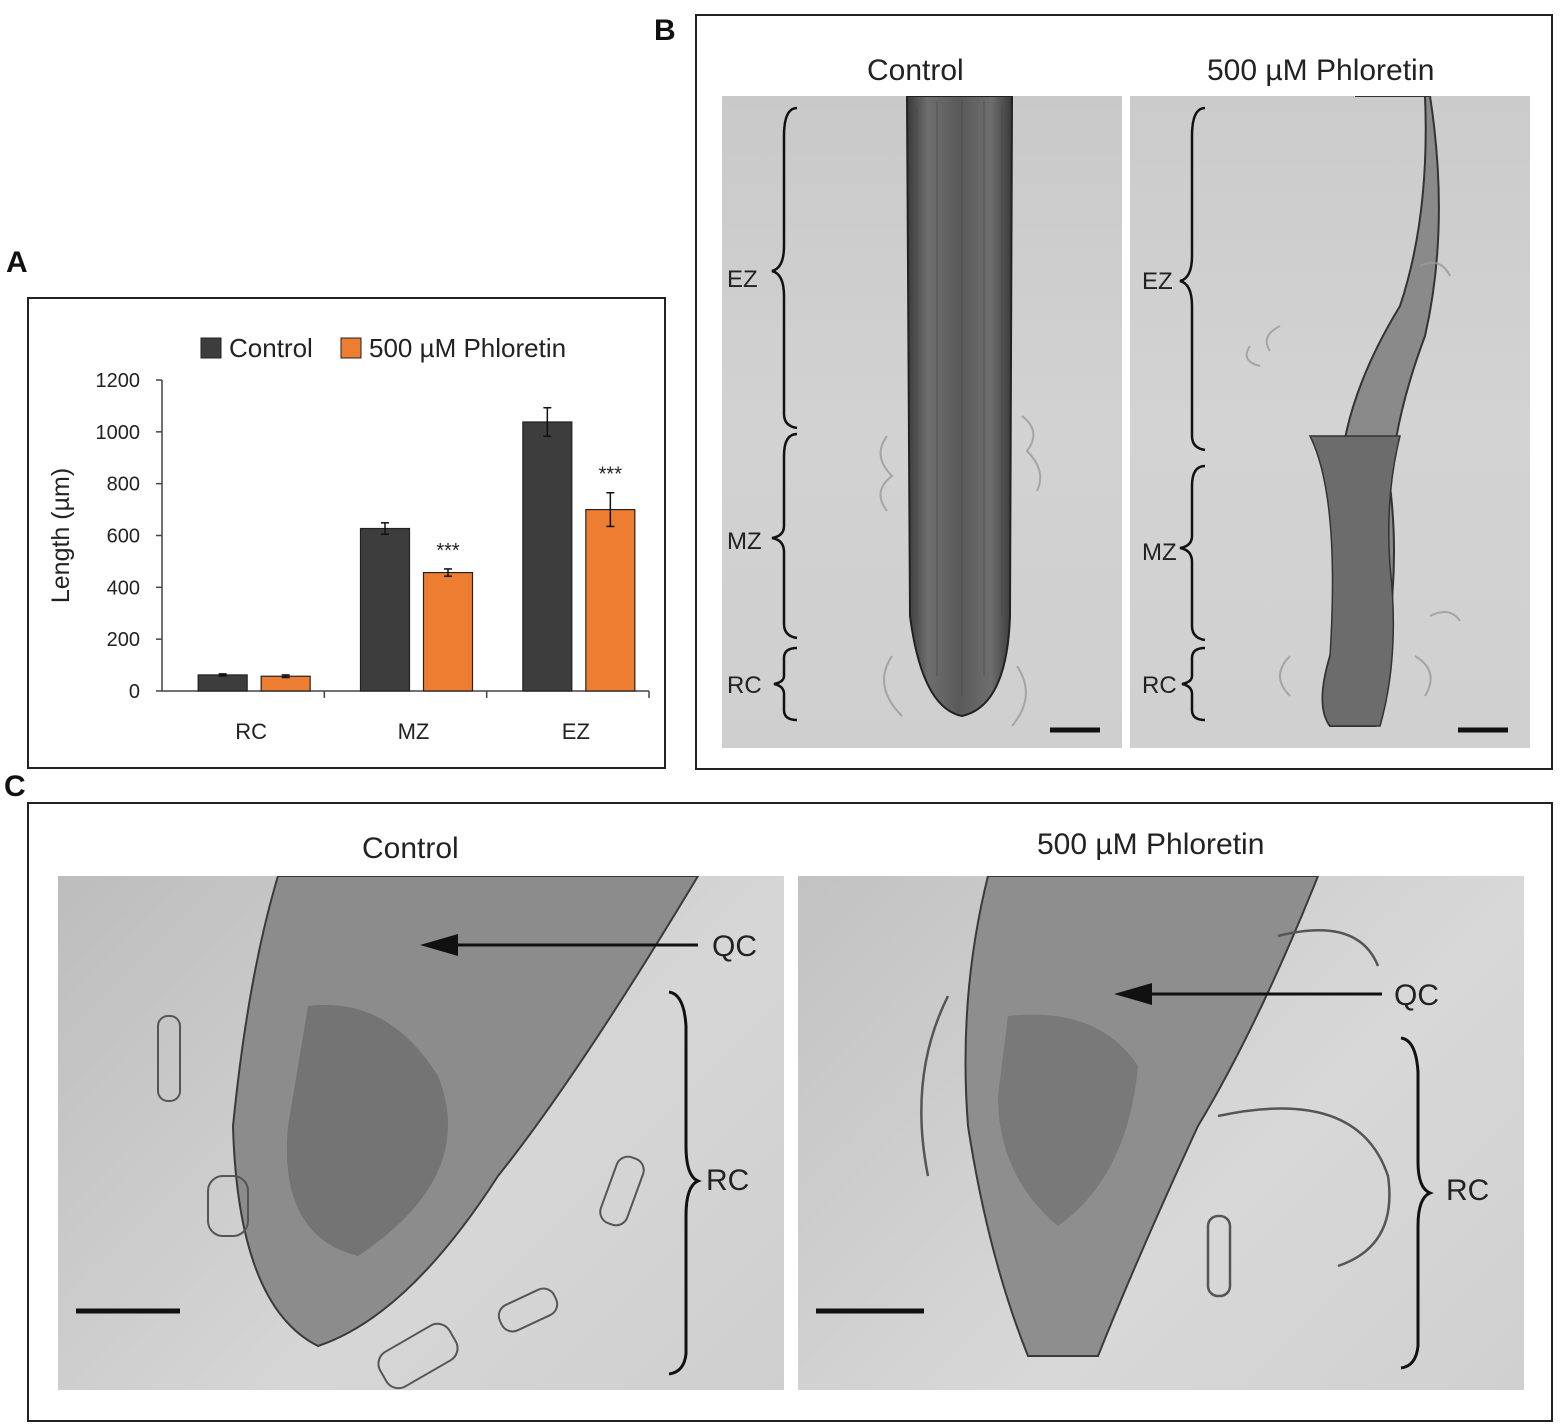 This screenshot has width=1562, height=1425. Describe the element at coordinates (610, 600) in the screenshot. I see `bar-1-ez` at that location.